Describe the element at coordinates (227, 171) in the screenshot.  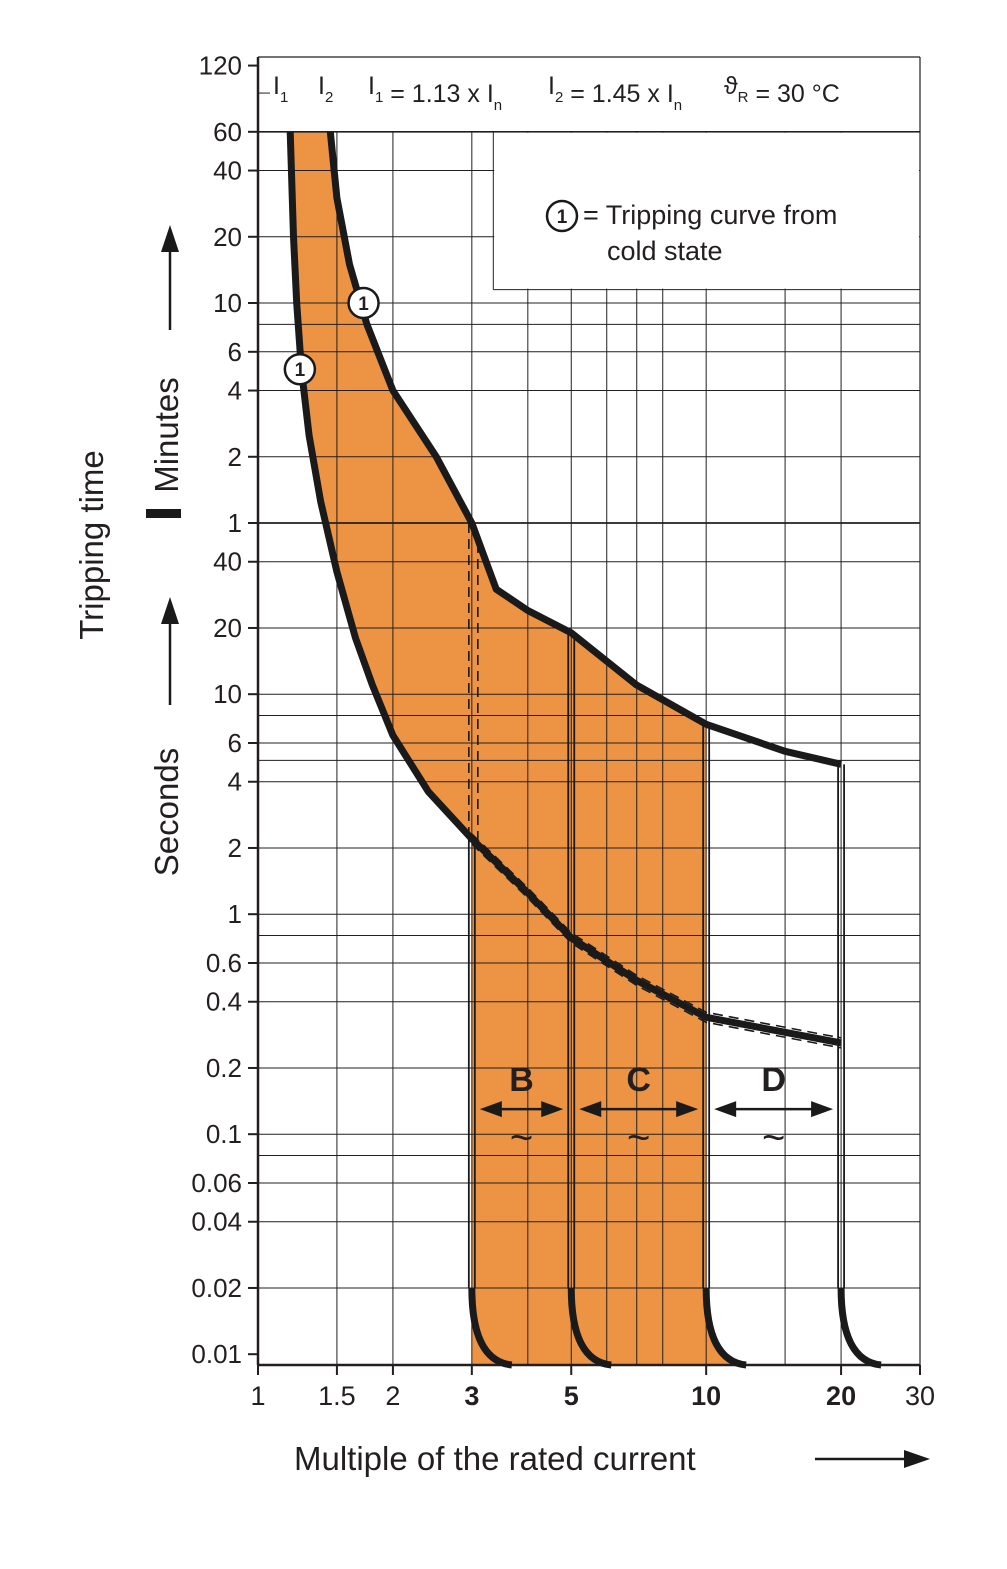
I see `y-label-min-40: 40` at that location.